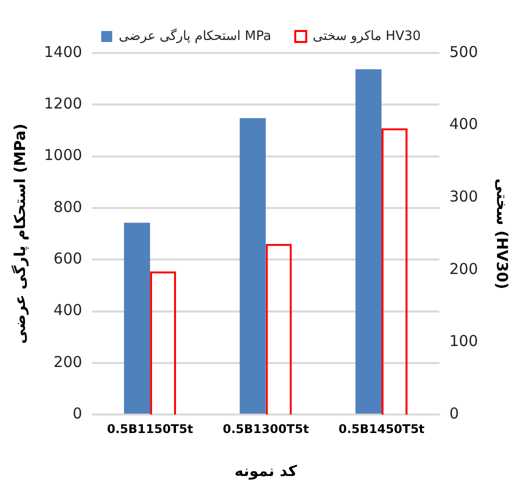  What do you see at coordinates (77, 413) in the screenshot?
I see `y-tick-label: 0` at bounding box center [77, 413].